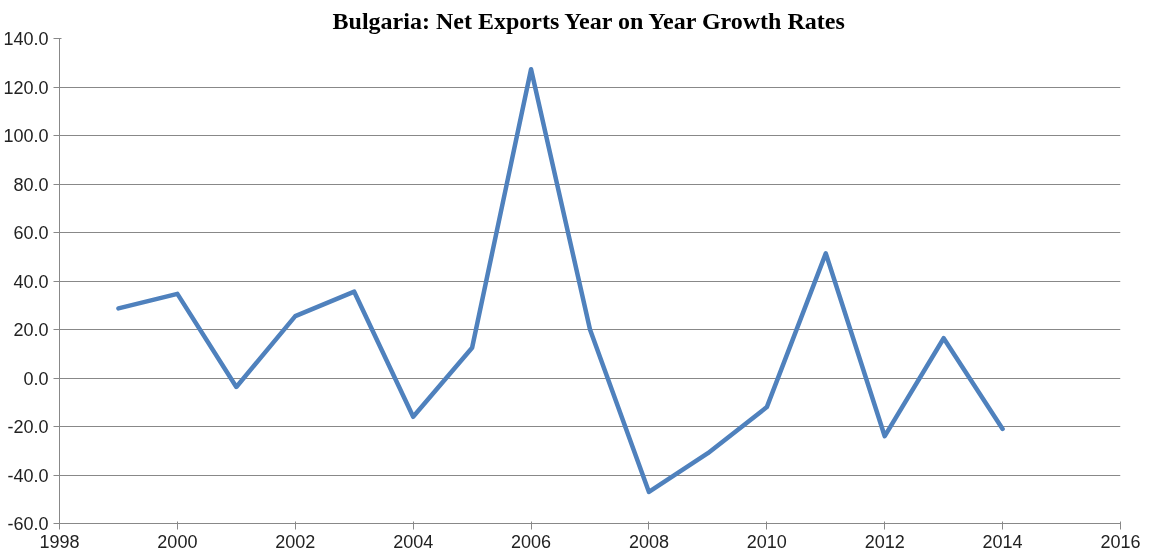 The height and width of the screenshot is (558, 1168). What do you see at coordinates (588, 20) in the screenshot?
I see `chart-title: Bulgaria: Net Exports Year on Year Growth Rates` at bounding box center [588, 20].